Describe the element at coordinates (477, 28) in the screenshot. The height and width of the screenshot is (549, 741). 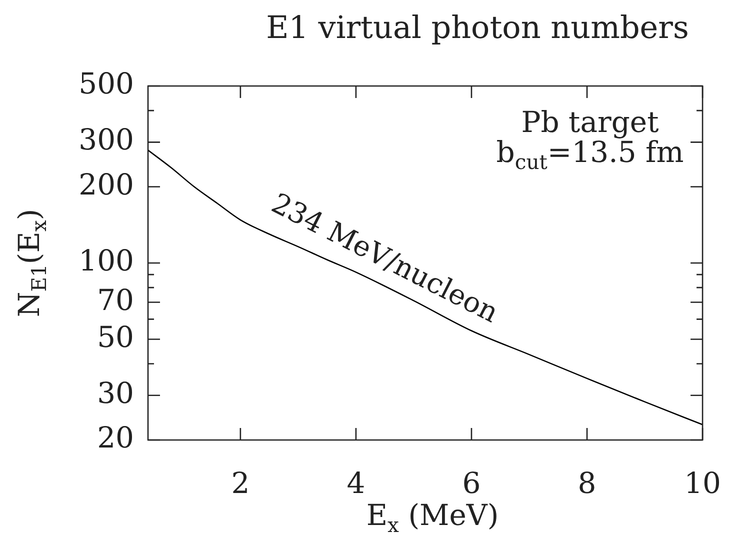
I see `chart-title: E1 virtual photon numbers` at that location.